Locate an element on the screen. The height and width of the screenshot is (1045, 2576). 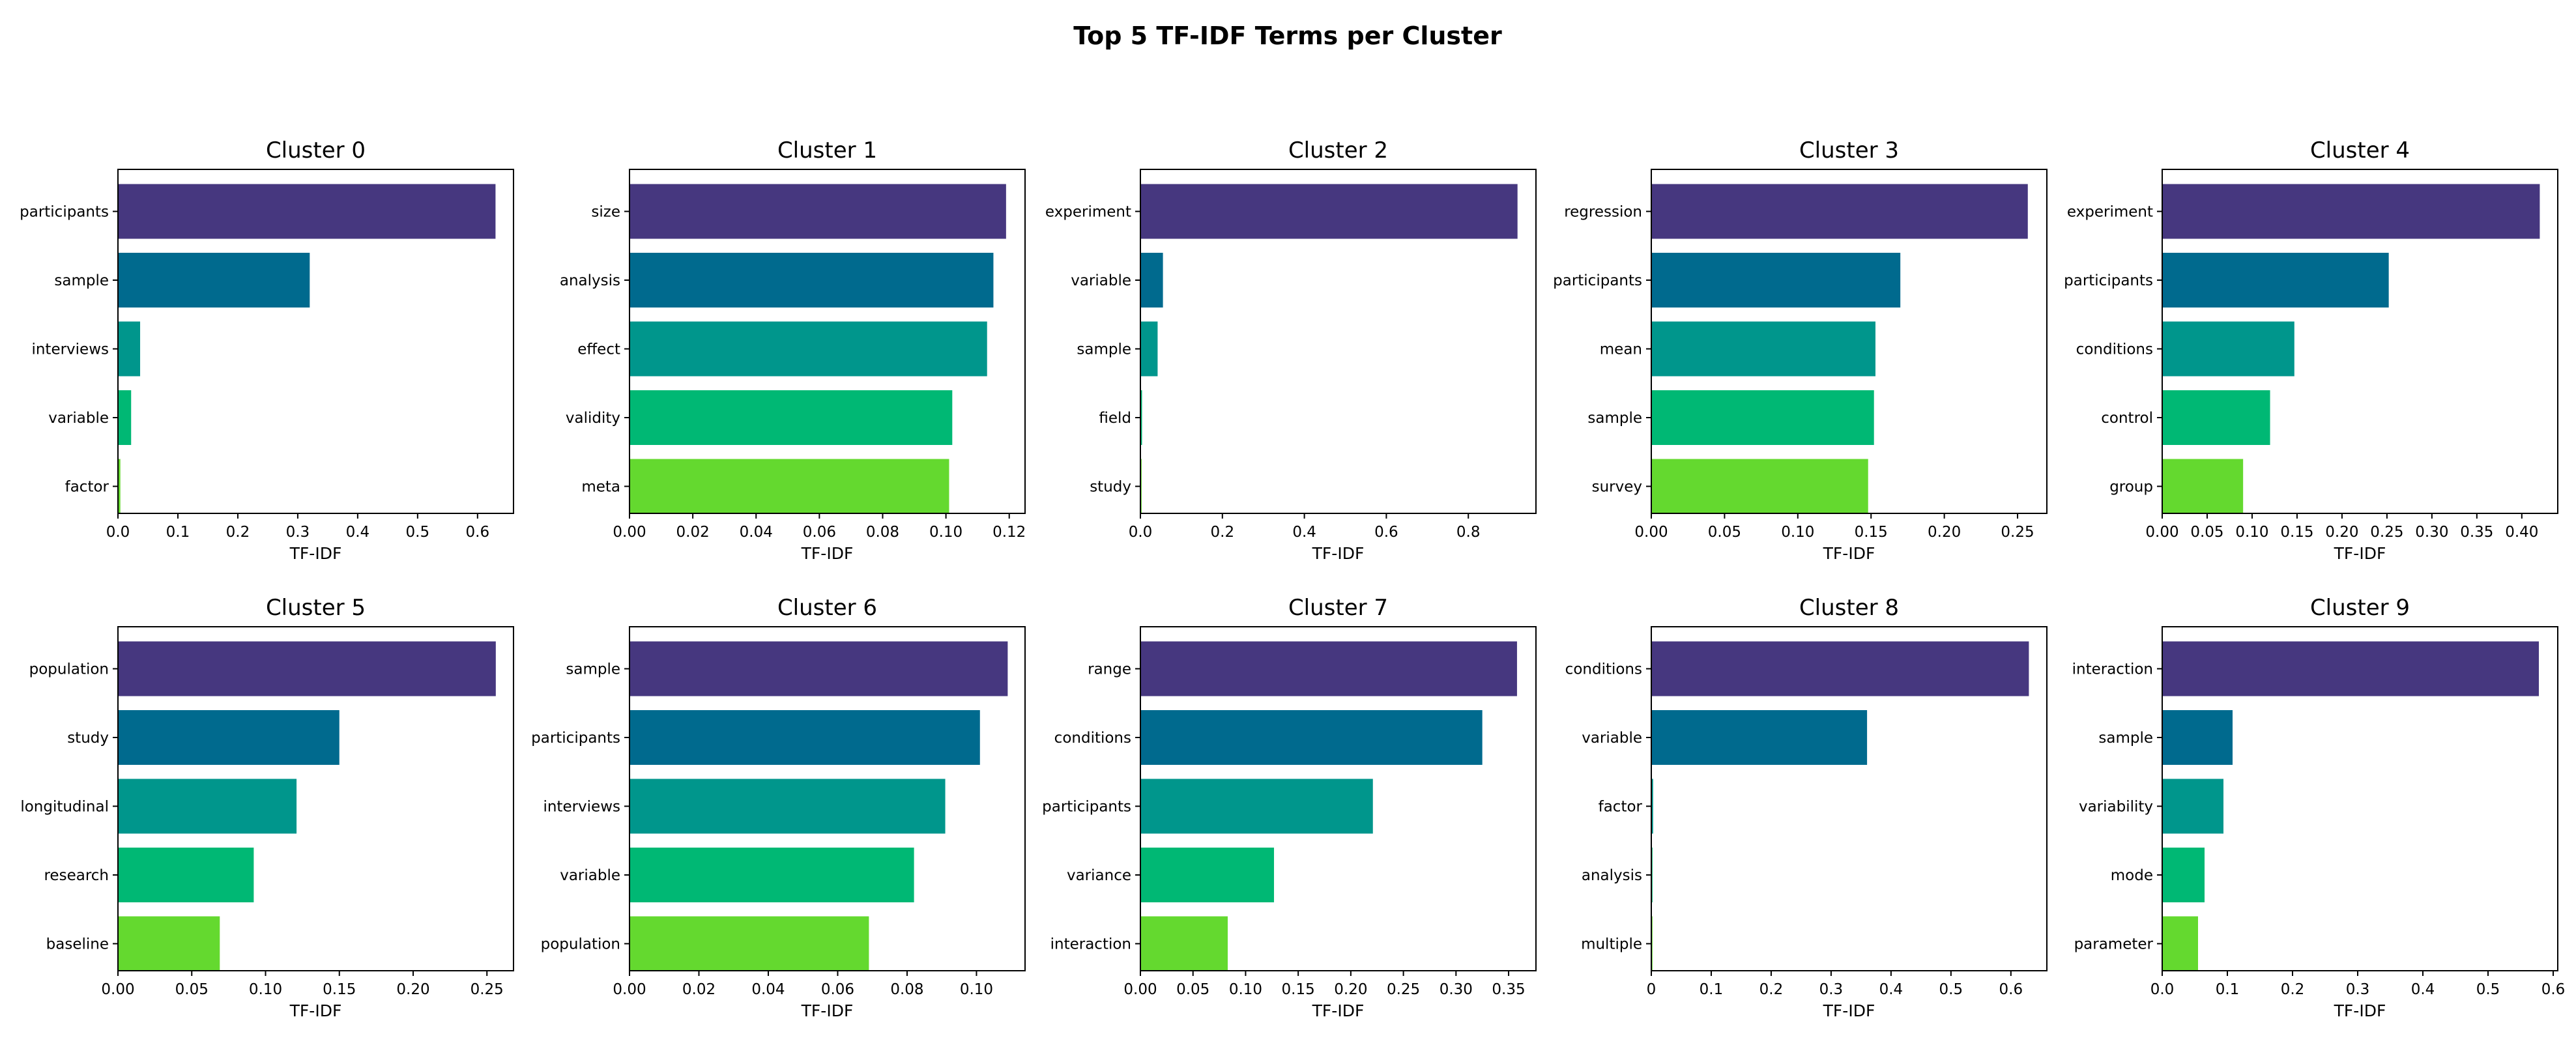
bar-variability is located at coordinates (2192, 806).